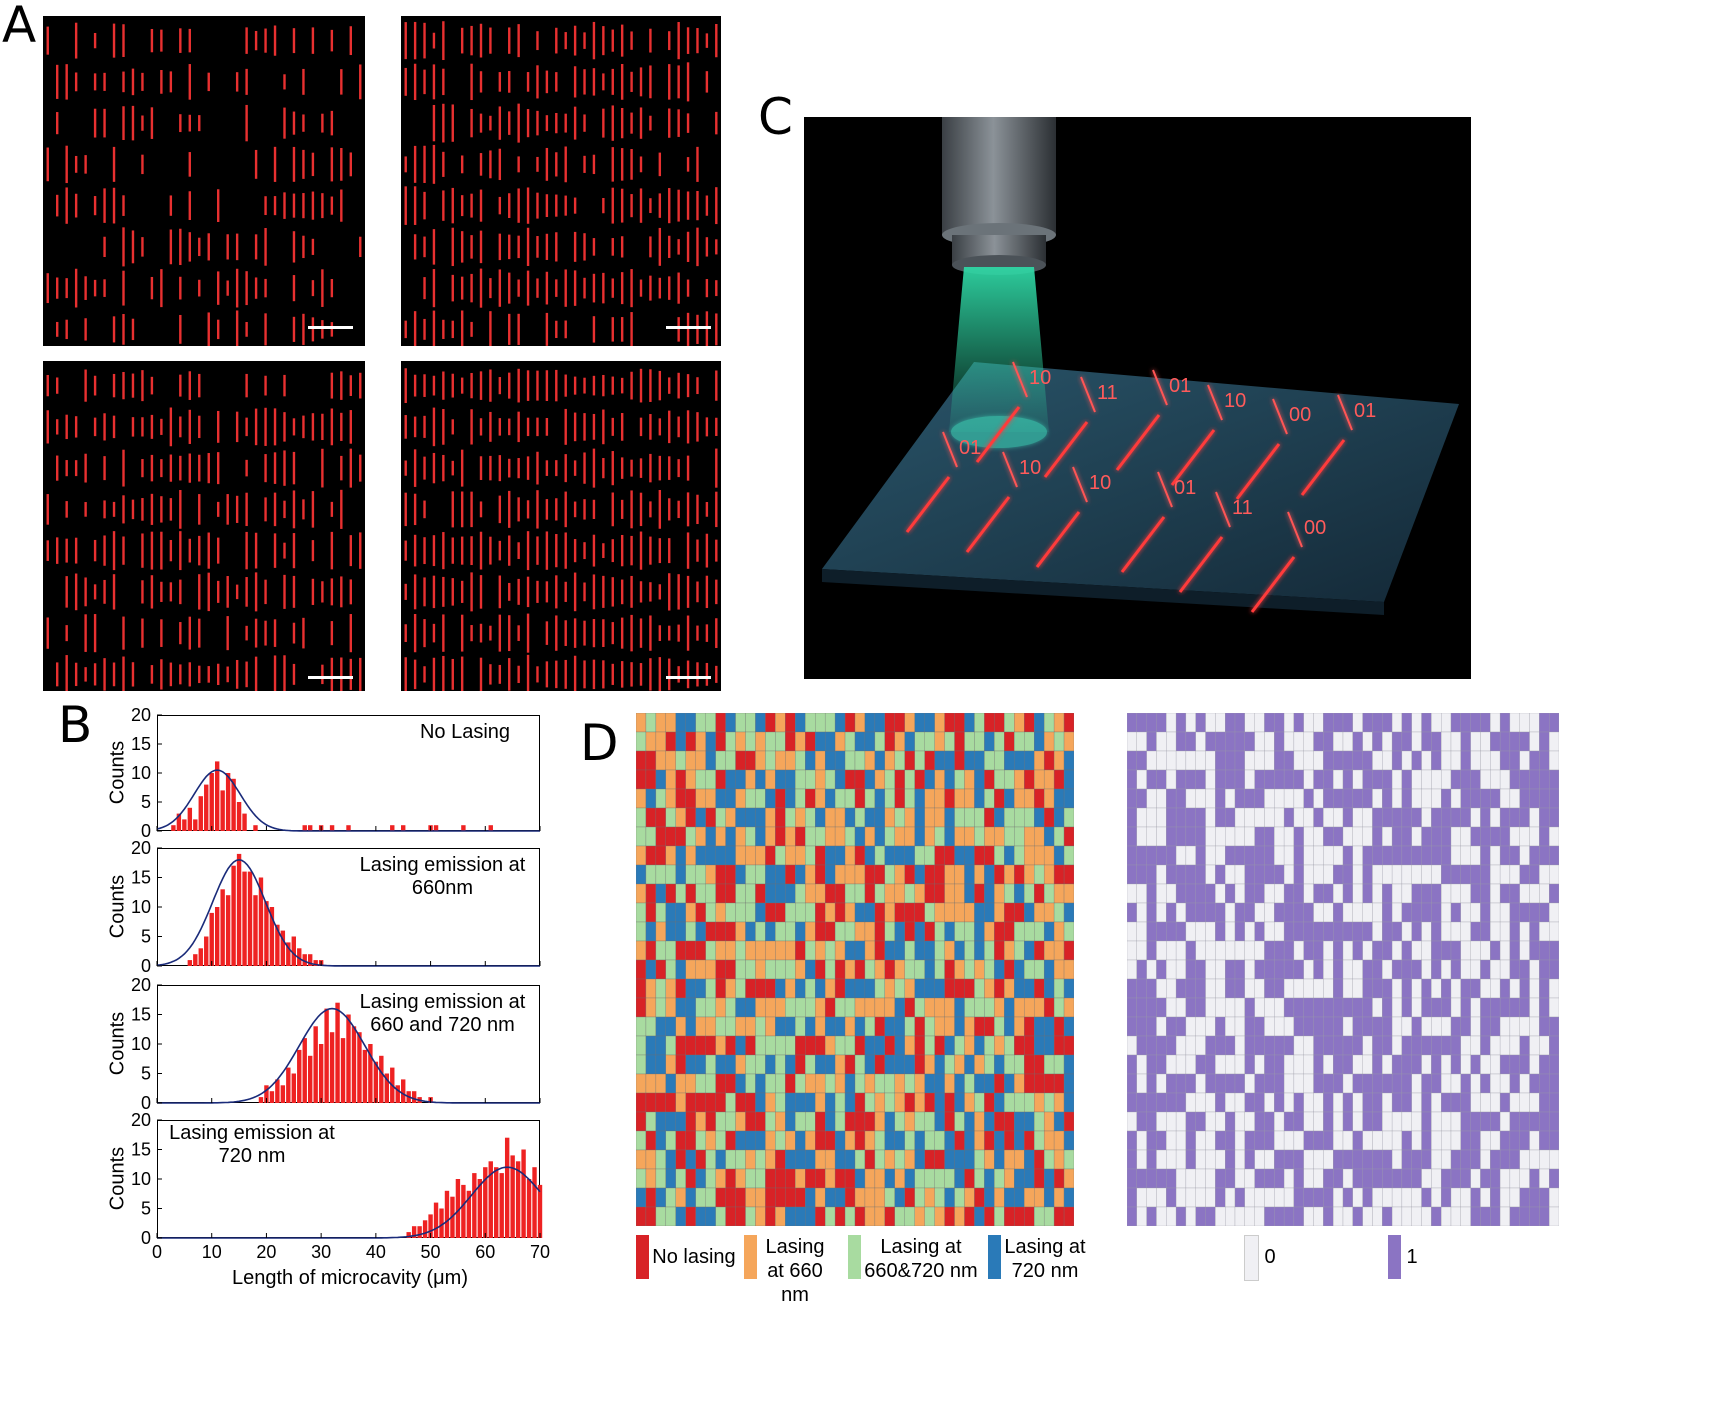  I want to click on code-label: 11, so click(1107, 393).